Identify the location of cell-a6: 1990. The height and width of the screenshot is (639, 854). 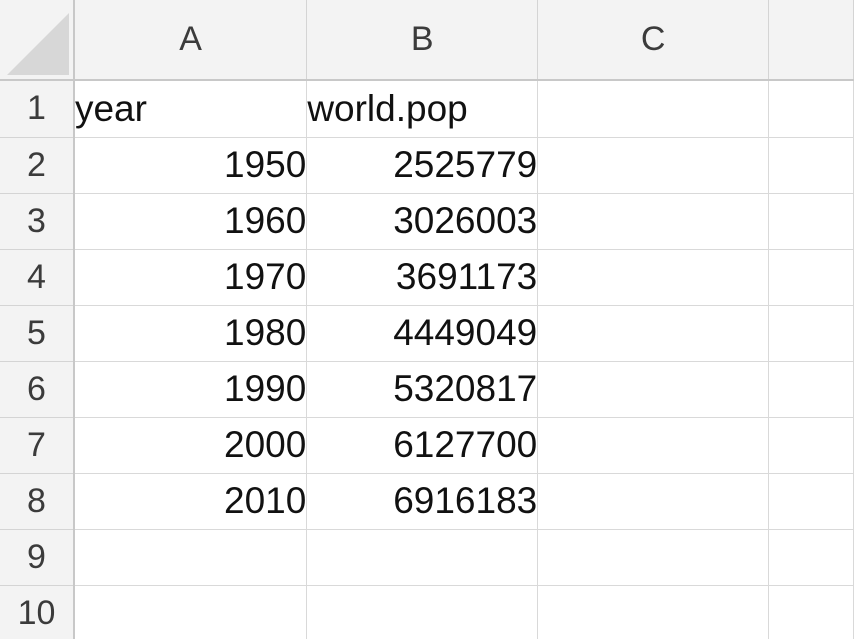
(190, 389).